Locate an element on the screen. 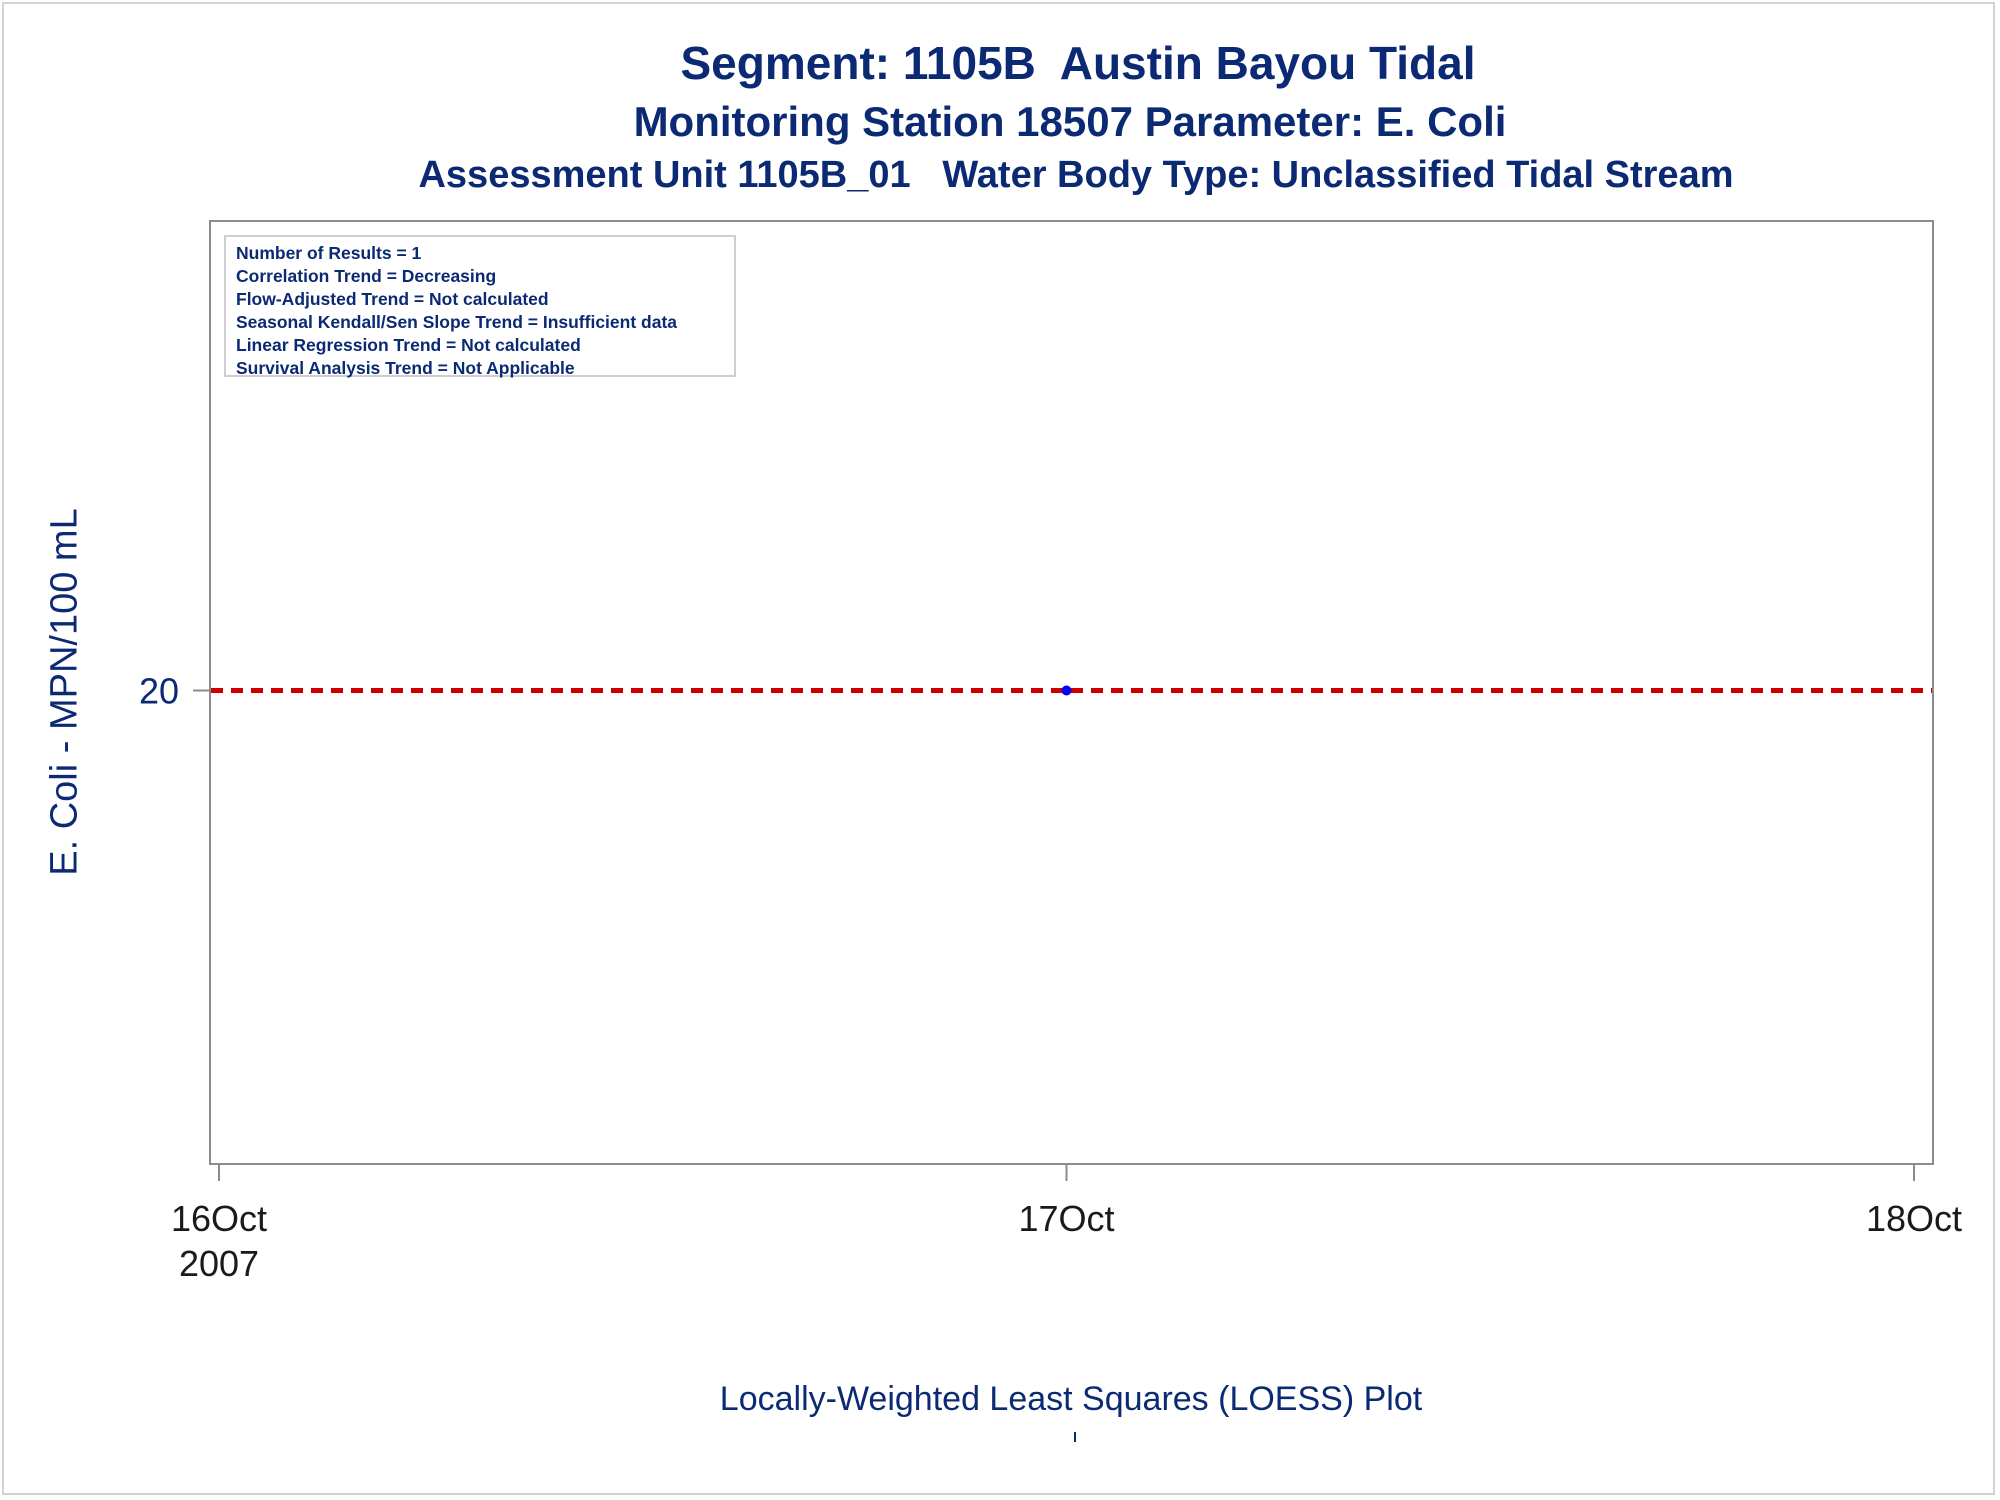 The height and width of the screenshot is (1500, 2000). legend-line-regression: Linear Regression Trend = Not calculated is located at coordinates (408, 345).